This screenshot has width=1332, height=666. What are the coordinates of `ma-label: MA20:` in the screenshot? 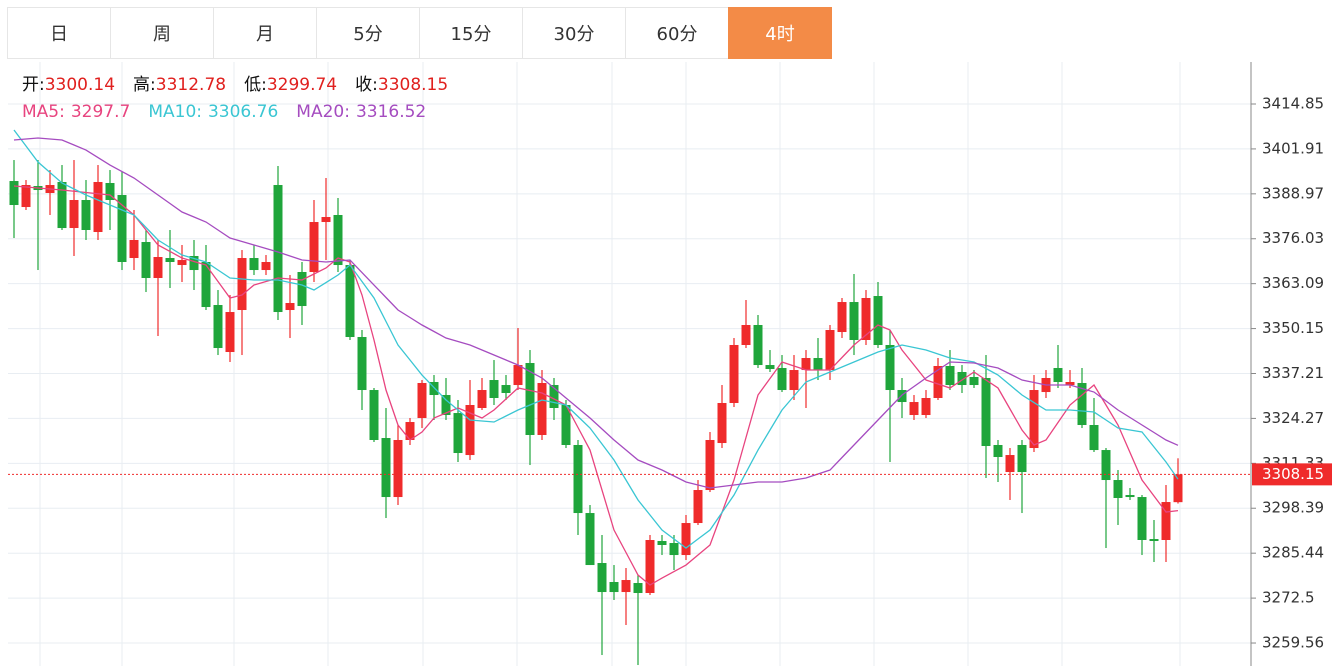 It's located at (323, 112).